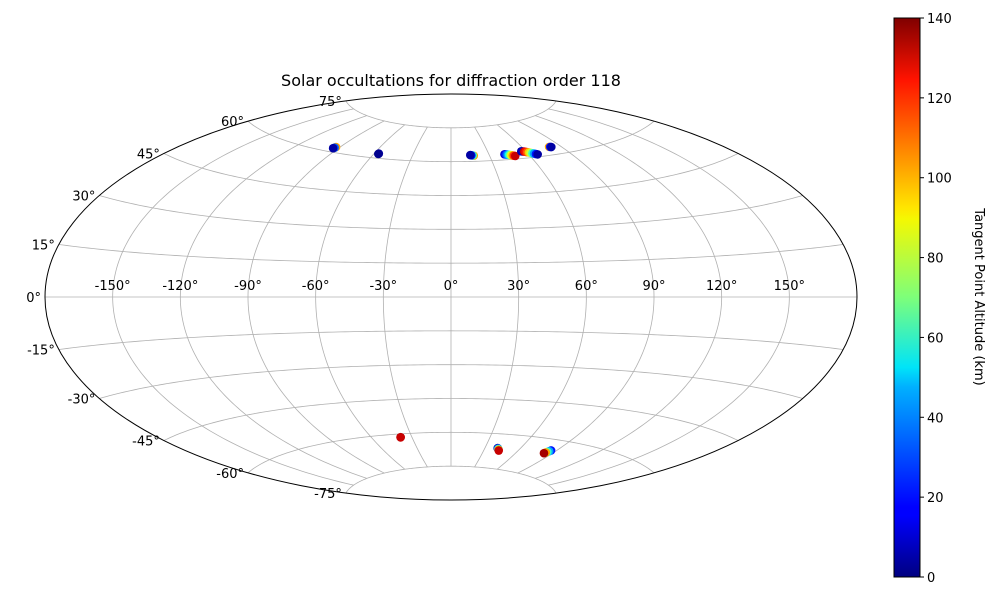 Image resolution: width=1000 pixels, height=600 pixels. Describe the element at coordinates (939, 19) in the screenshot. I see `colorbar-tick-label: 140` at that location.